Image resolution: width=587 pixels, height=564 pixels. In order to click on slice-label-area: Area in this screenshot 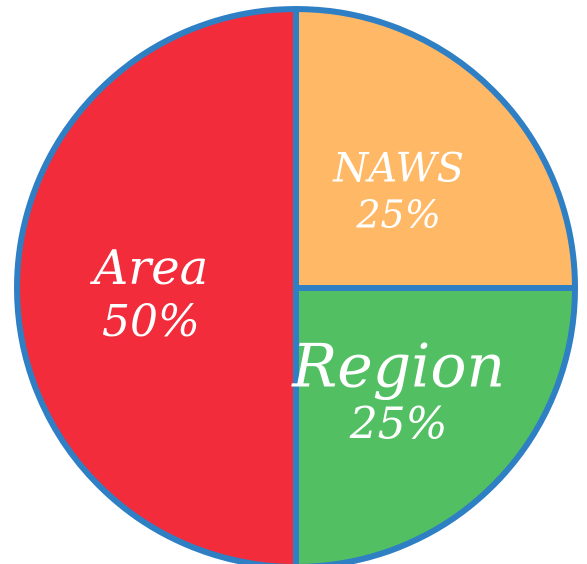, I will do `click(149, 268)`.